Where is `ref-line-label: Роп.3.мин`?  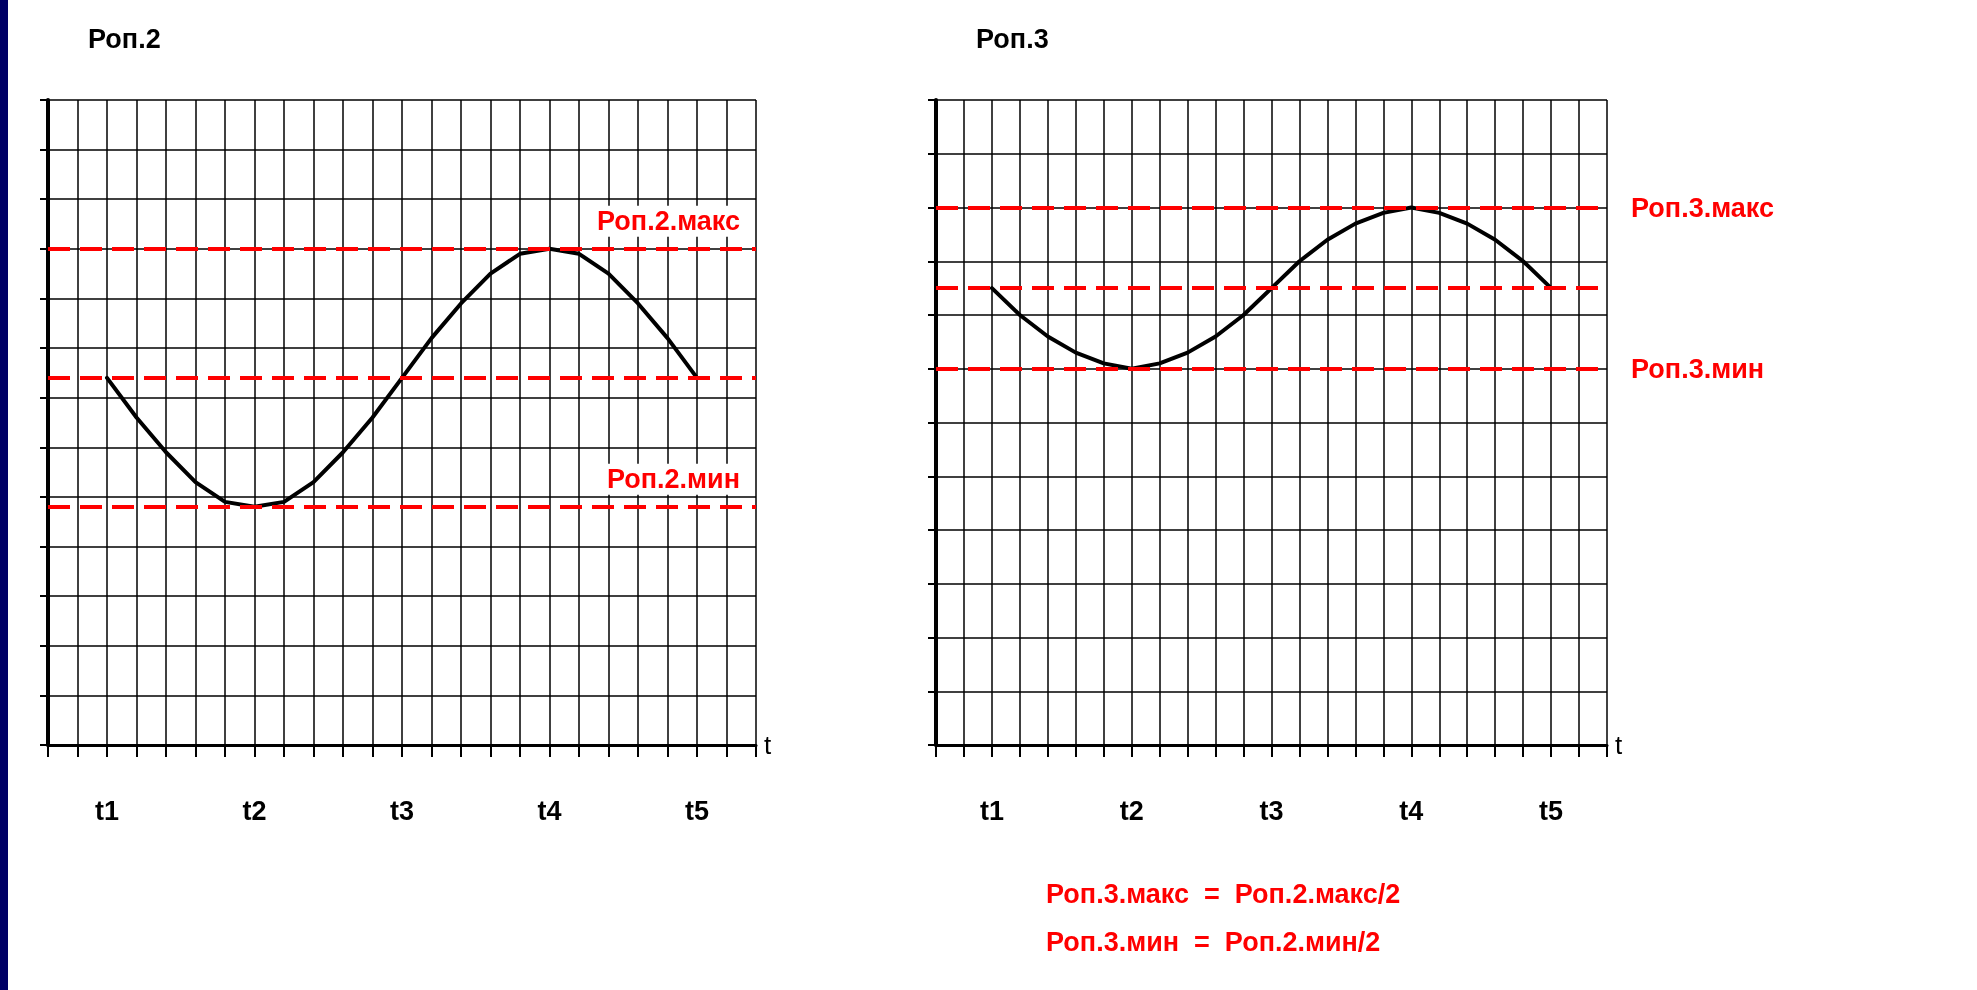 ref-line-label: Роп.3.мин is located at coordinates (1698, 368).